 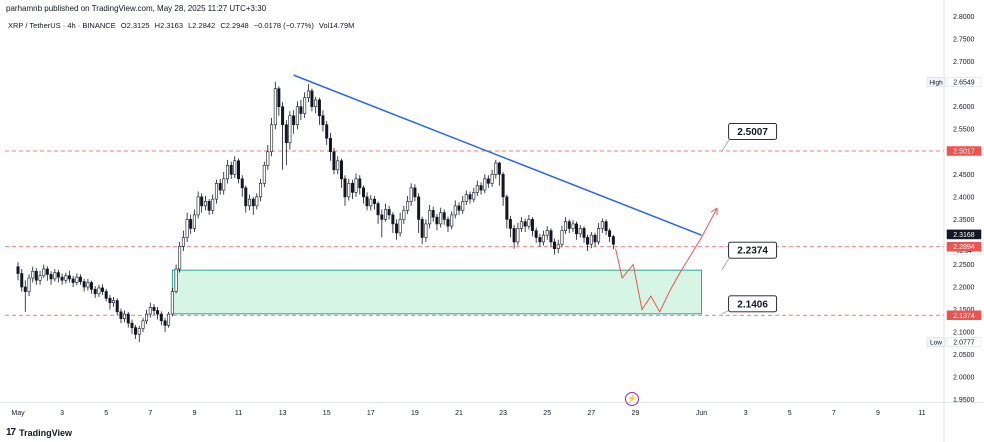 What do you see at coordinates (39, 432) in the screenshot?
I see `tradingview-logo: 17 TradingView` at bounding box center [39, 432].